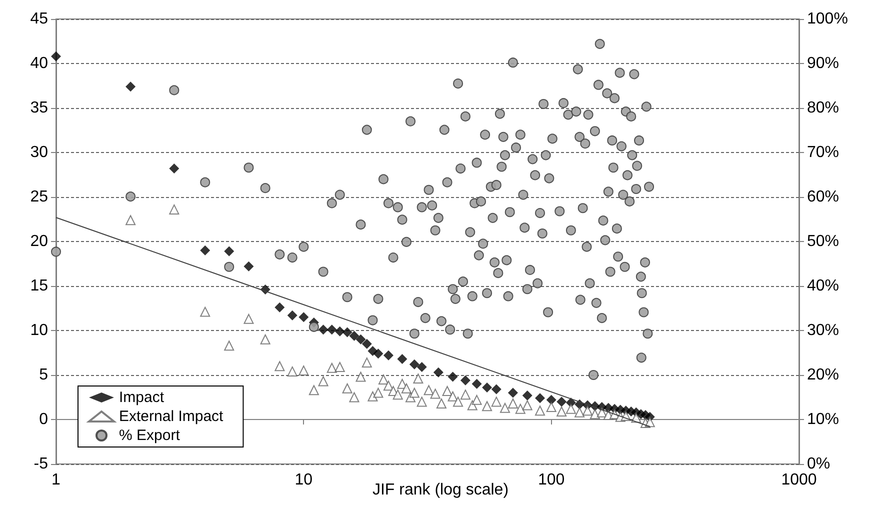 The image size is (872, 513). Describe the element at coordinates (823, 330) in the screenshot. I see `y2-tick-label: 30%` at that location.